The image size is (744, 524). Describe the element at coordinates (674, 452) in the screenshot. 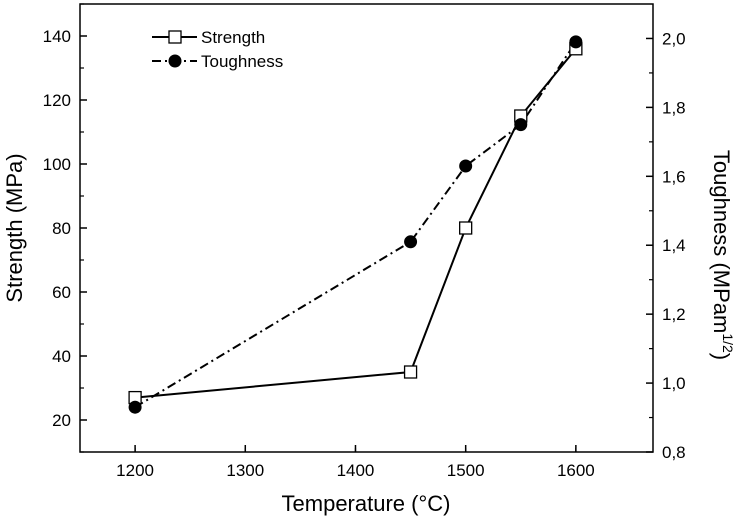

I see `y-right-tick-label: 0,8` at that location.